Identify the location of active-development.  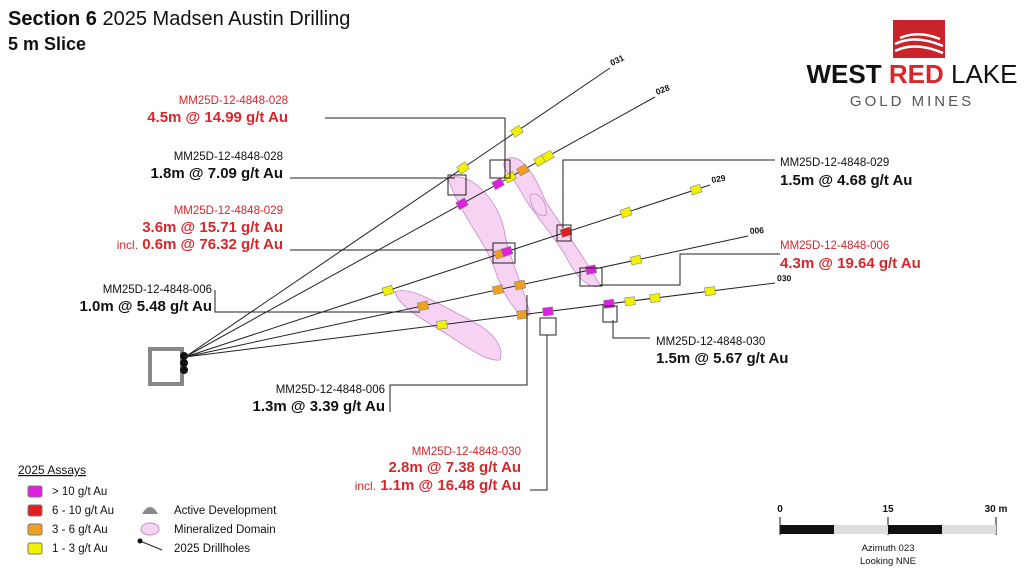
(168, 366).